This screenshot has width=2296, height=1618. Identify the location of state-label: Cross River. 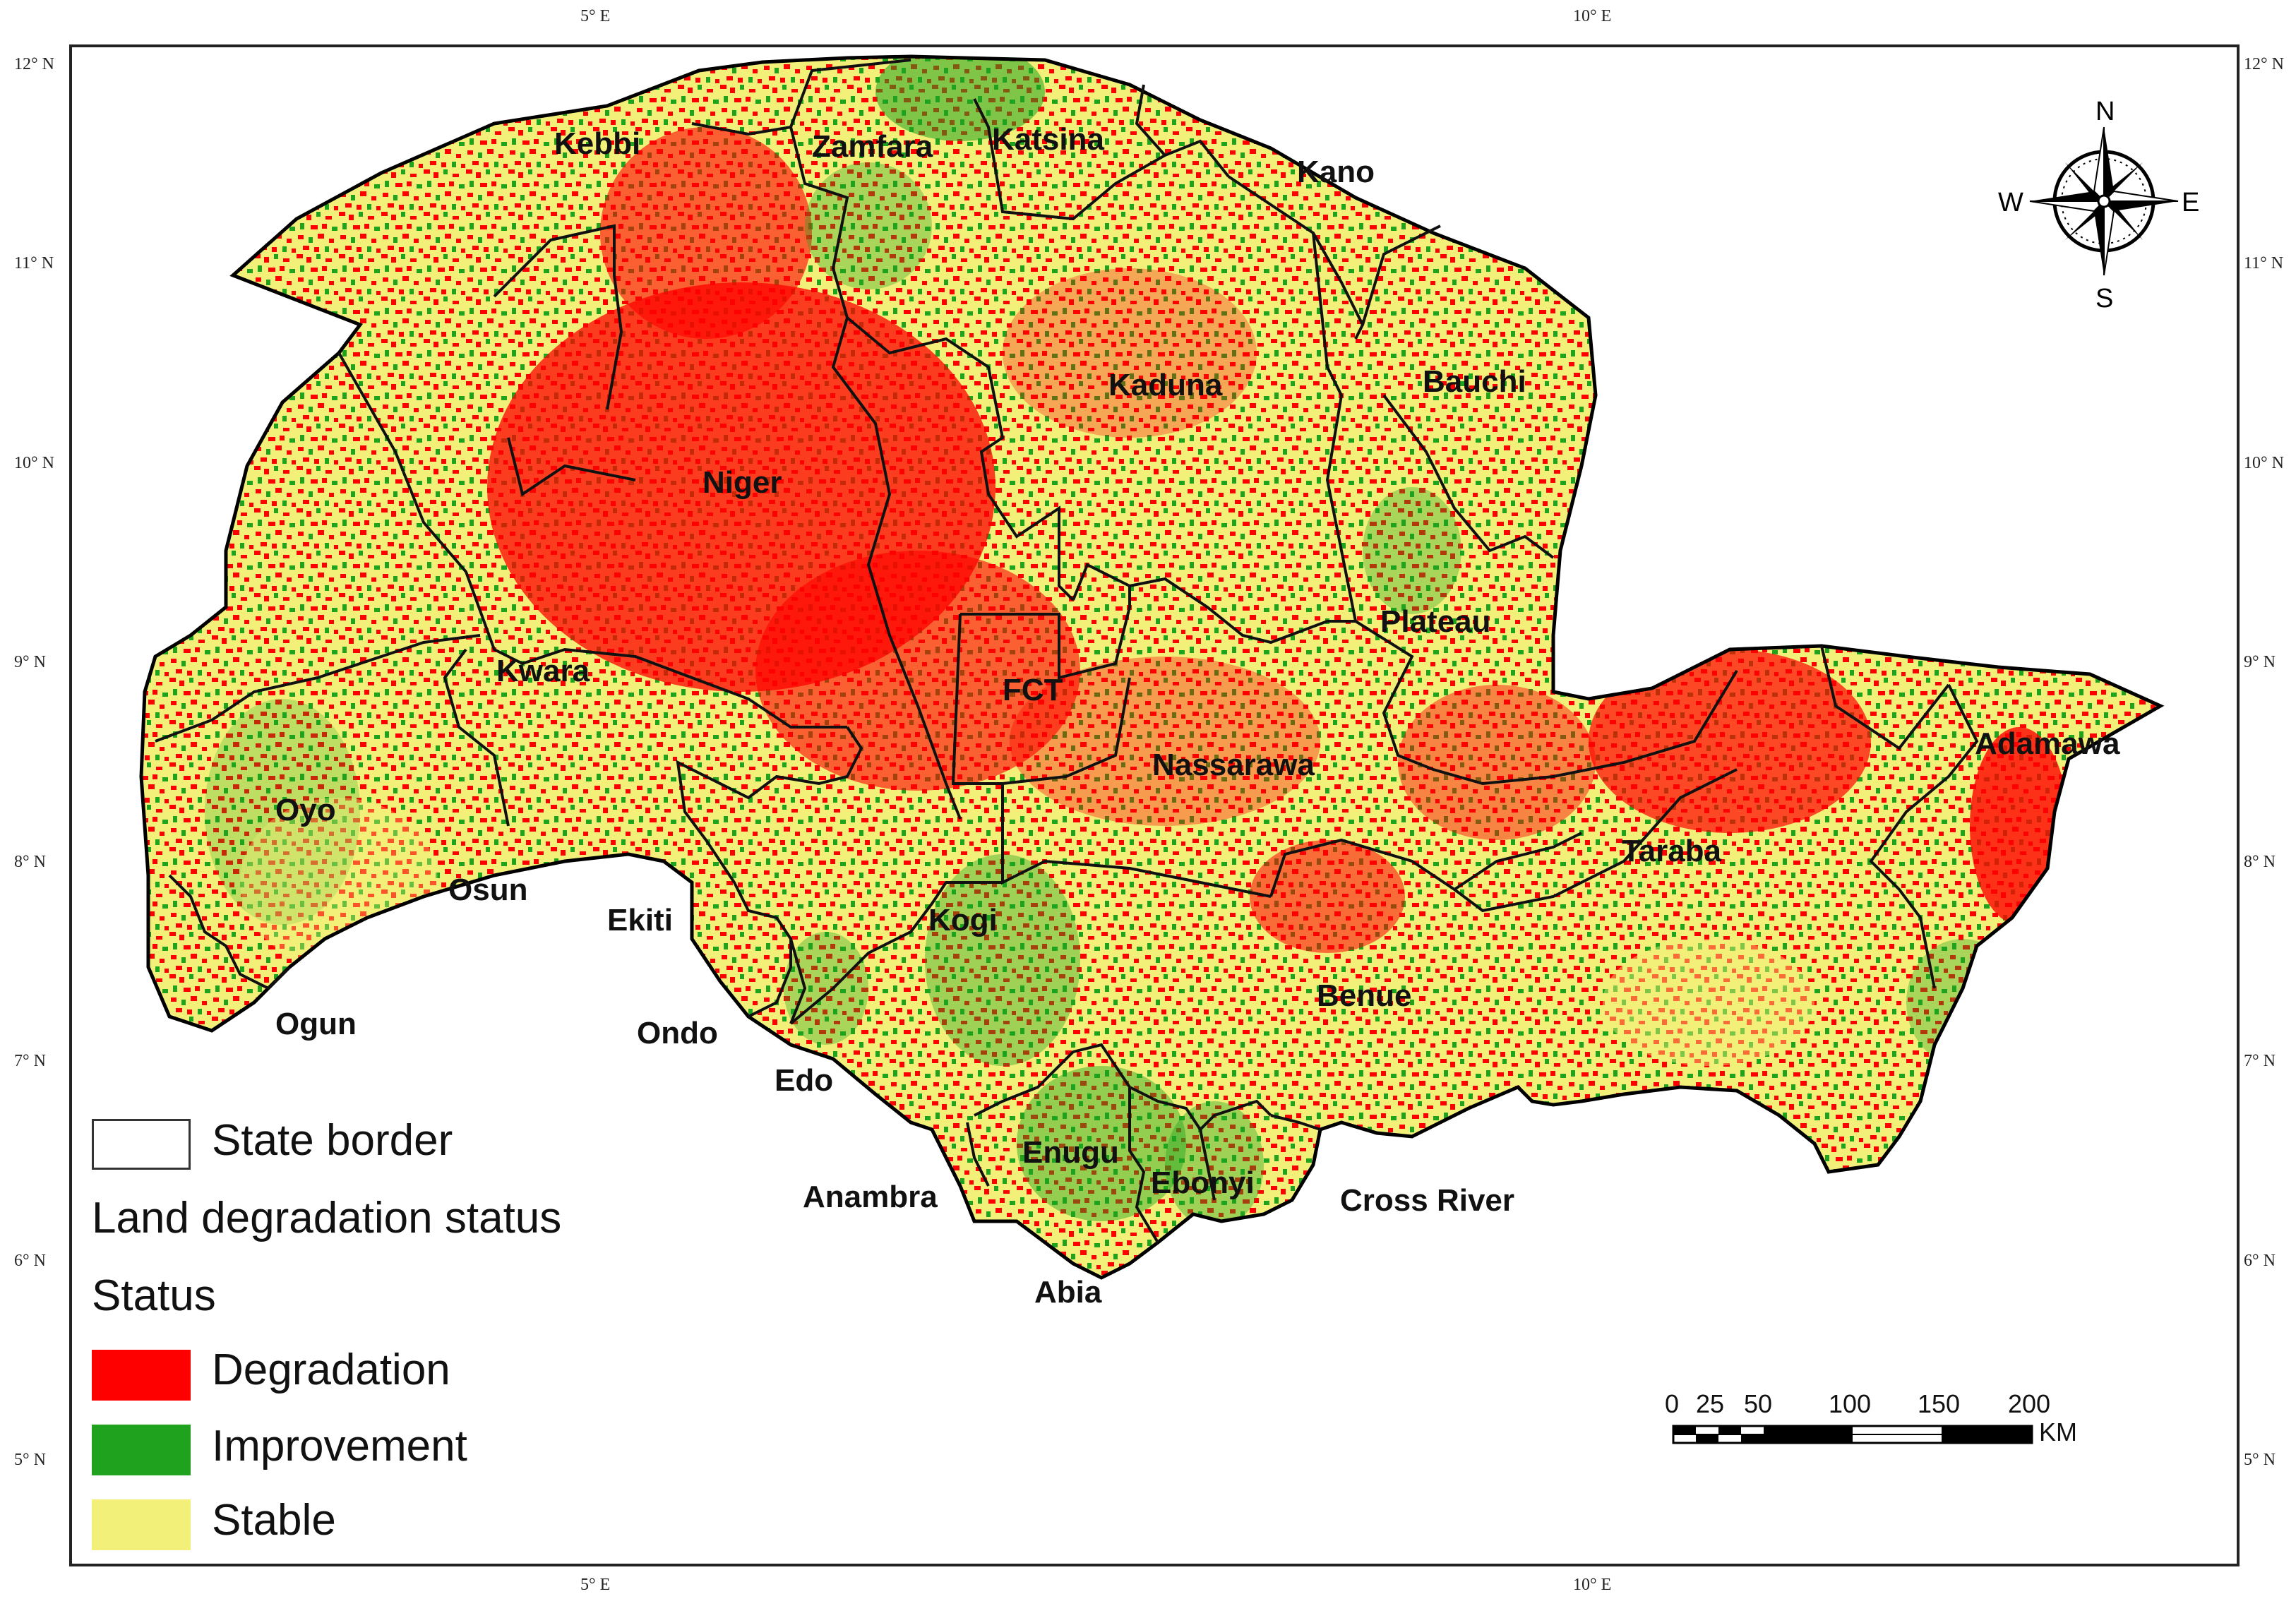
(1427, 1200).